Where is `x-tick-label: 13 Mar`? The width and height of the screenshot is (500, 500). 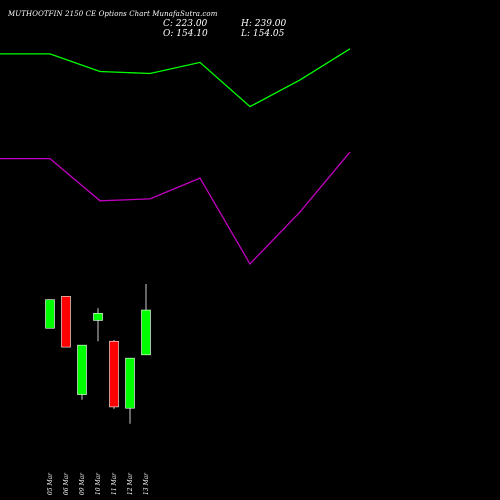
x-tick-label: 13 Mar is located at coordinates (146, 483).